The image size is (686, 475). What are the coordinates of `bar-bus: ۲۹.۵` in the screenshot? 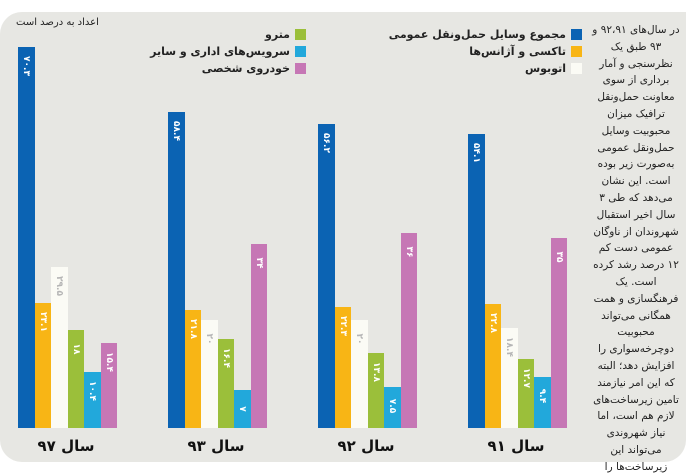 It's located at (59, 347).